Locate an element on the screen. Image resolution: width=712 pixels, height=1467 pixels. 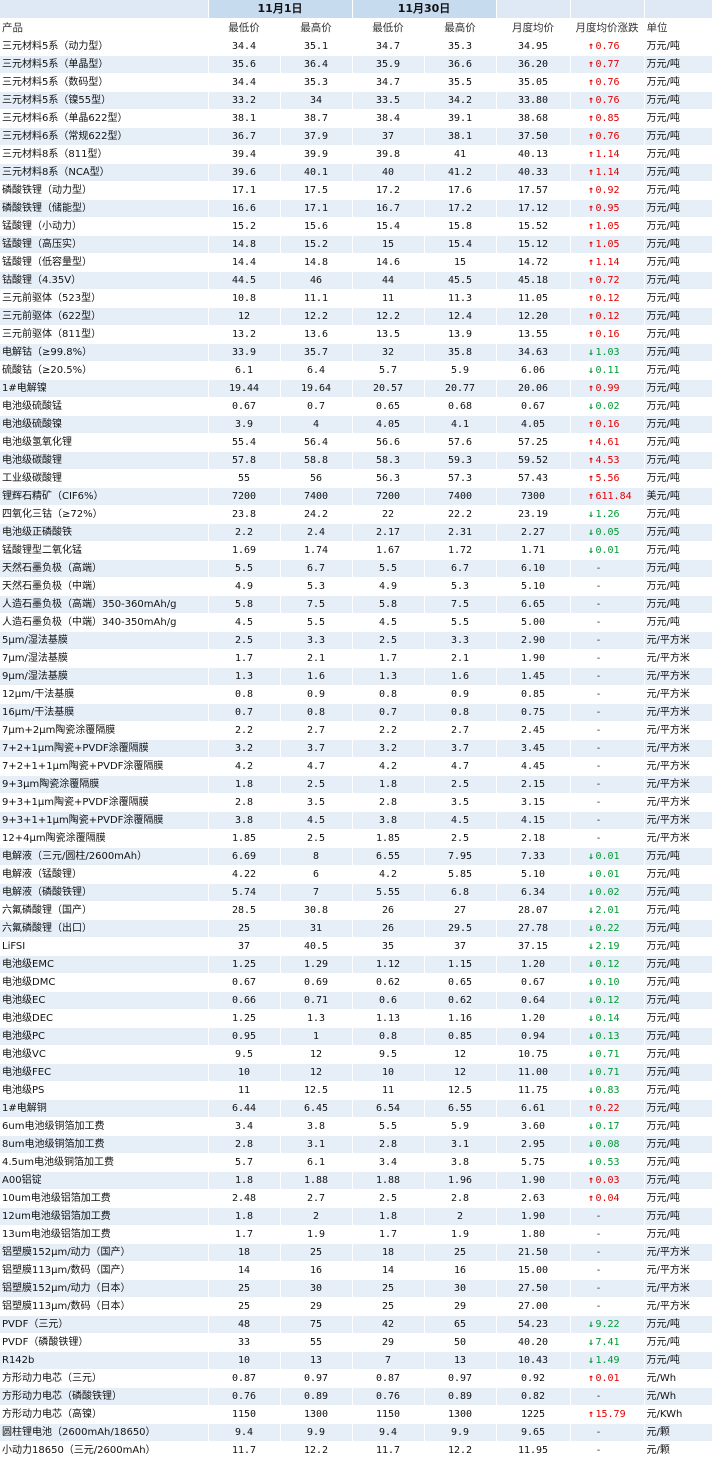
high2-cell: 6.55 is located at coordinates (460, 1108).